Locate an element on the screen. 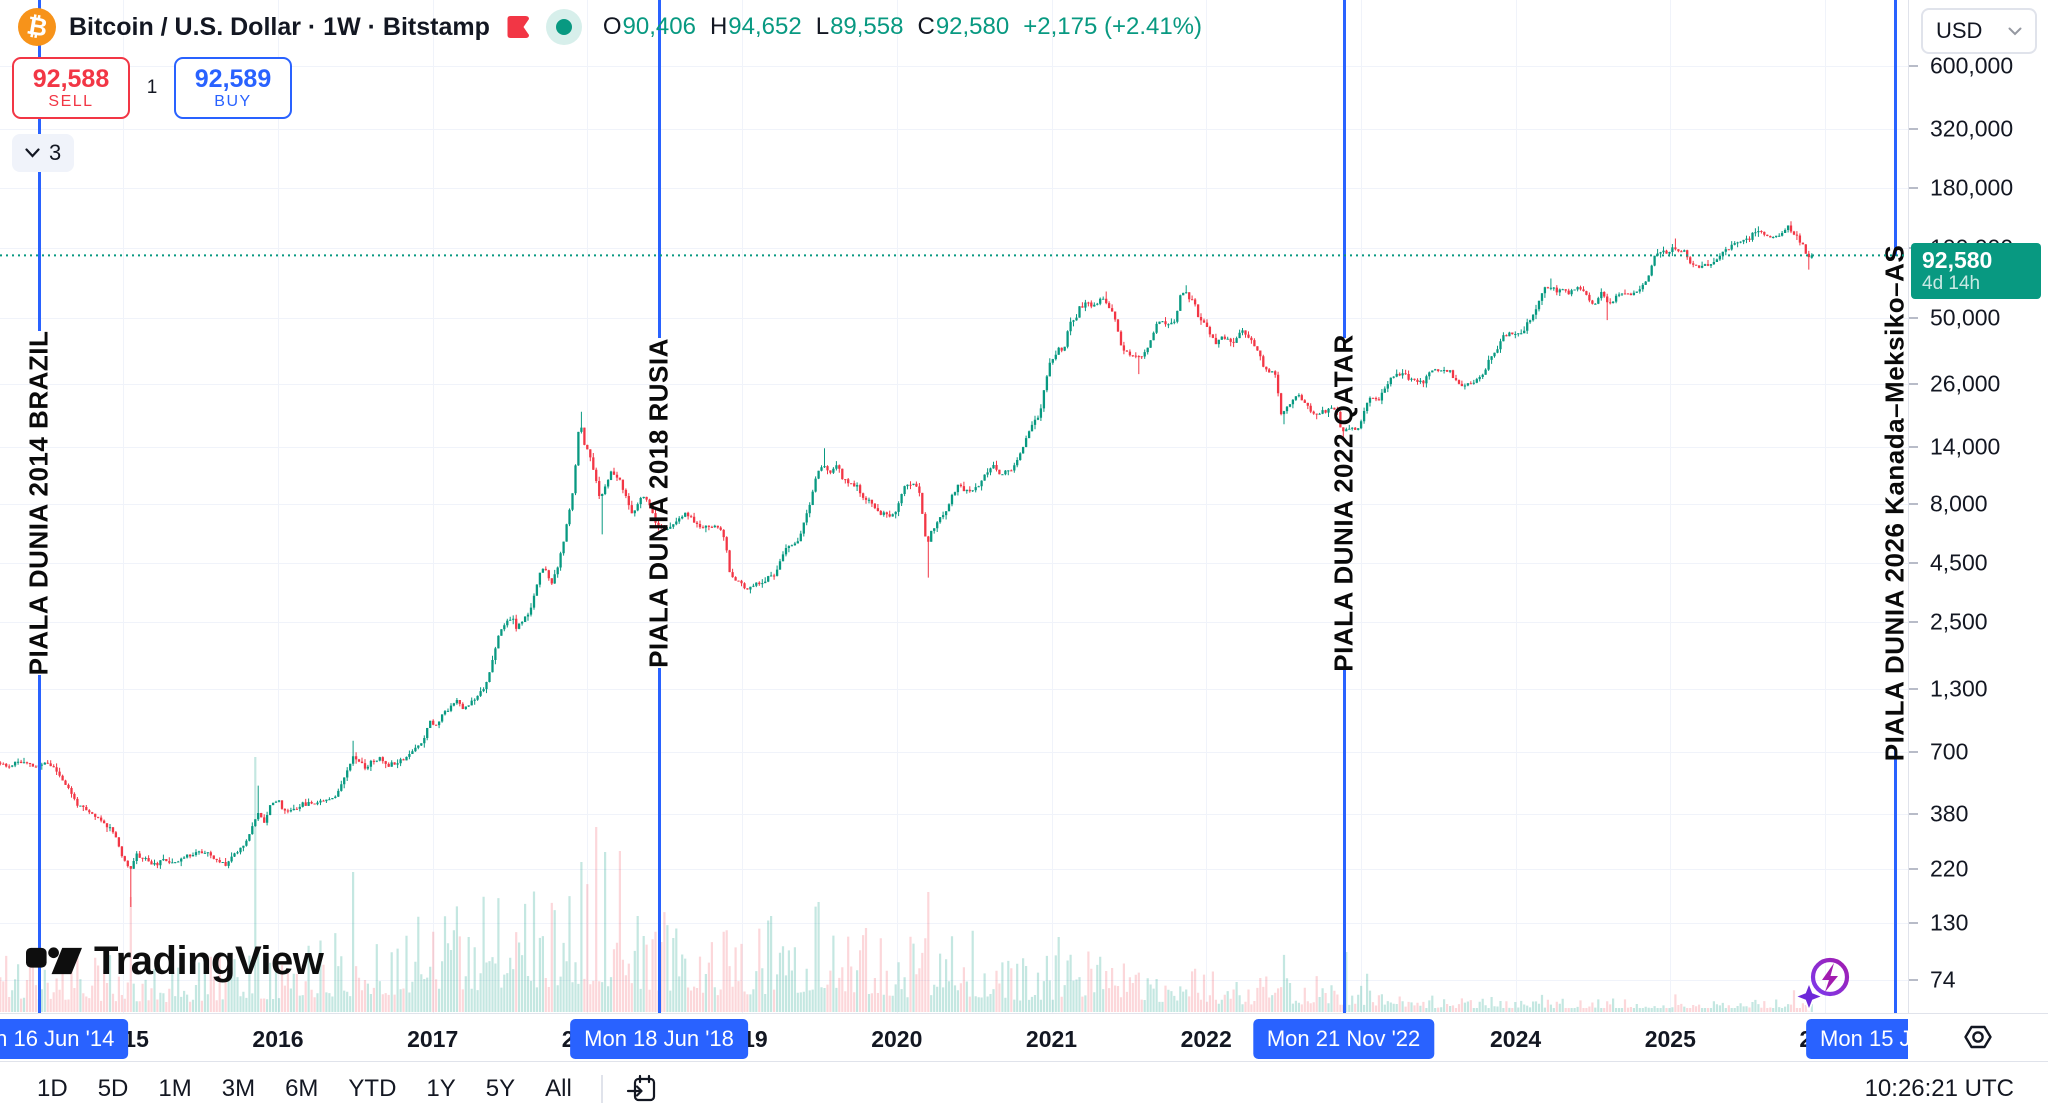 Image resolution: width=2048 pixels, height=1115 pixels. year-label: 2016 is located at coordinates (278, 1039).